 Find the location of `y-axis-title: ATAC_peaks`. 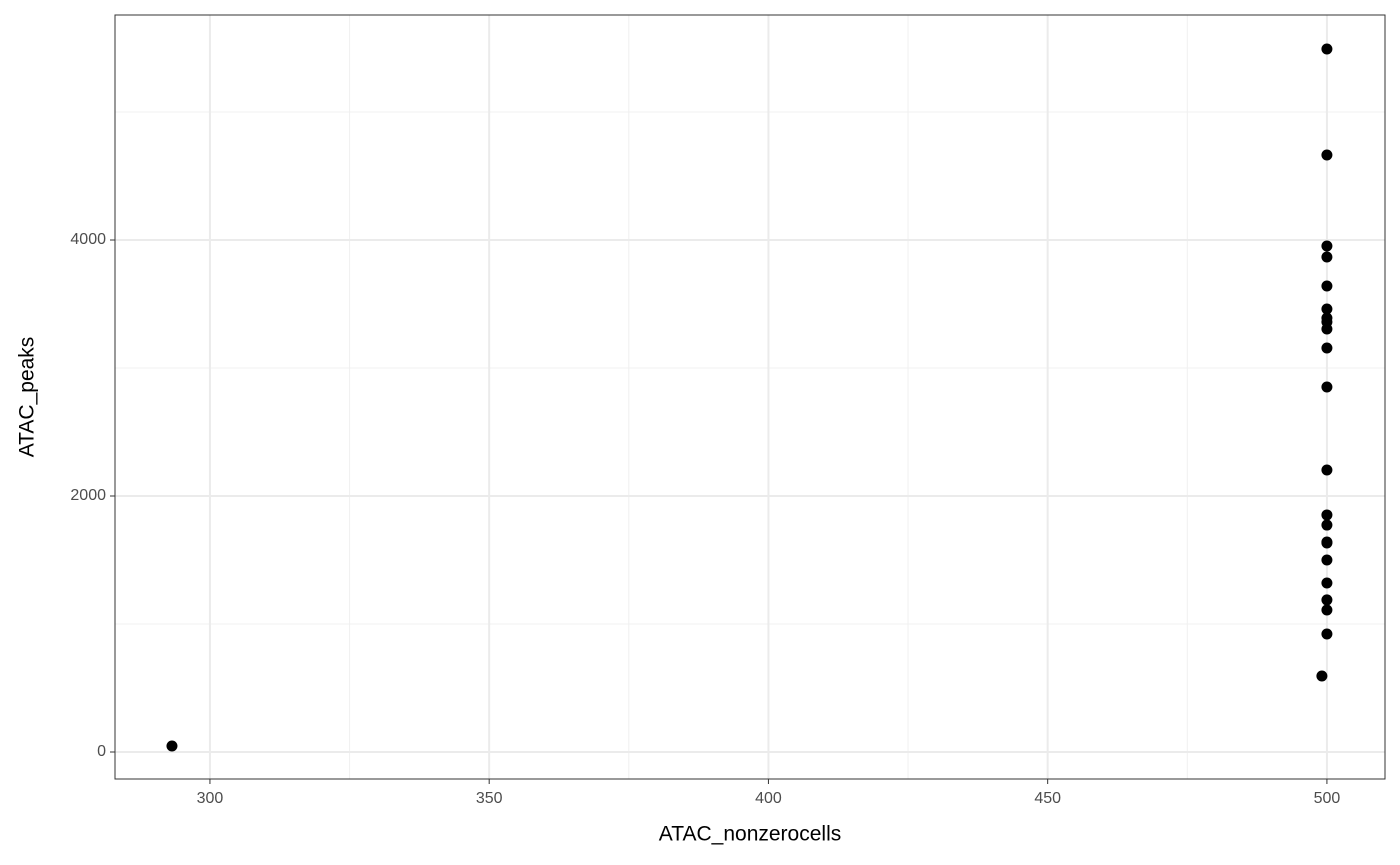

y-axis-title: ATAC_peaks is located at coordinates (27, 397).